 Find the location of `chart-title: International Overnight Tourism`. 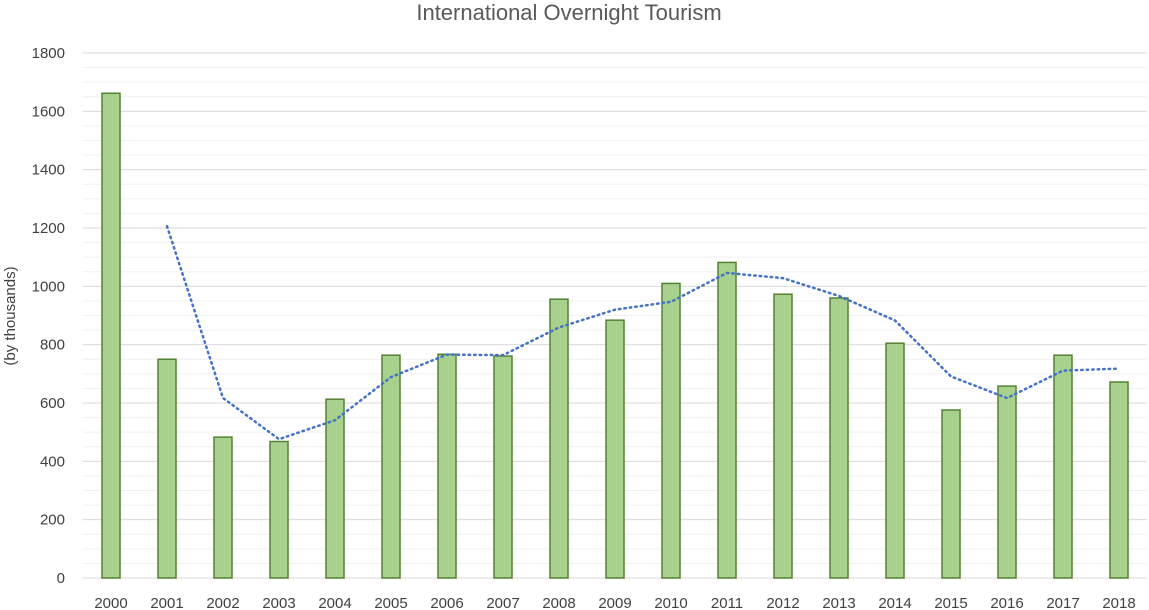

chart-title: International Overnight Tourism is located at coordinates (568, 12).